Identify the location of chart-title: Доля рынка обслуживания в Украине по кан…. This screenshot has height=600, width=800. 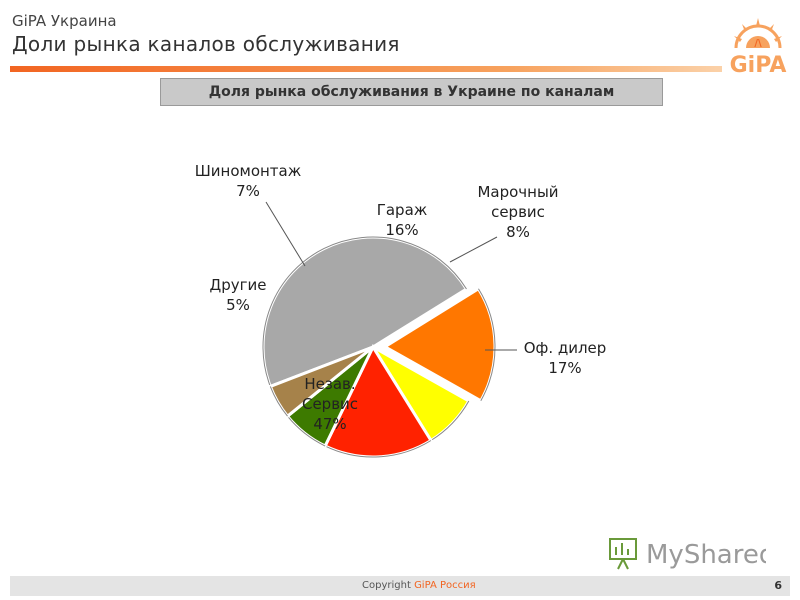
(411, 92).